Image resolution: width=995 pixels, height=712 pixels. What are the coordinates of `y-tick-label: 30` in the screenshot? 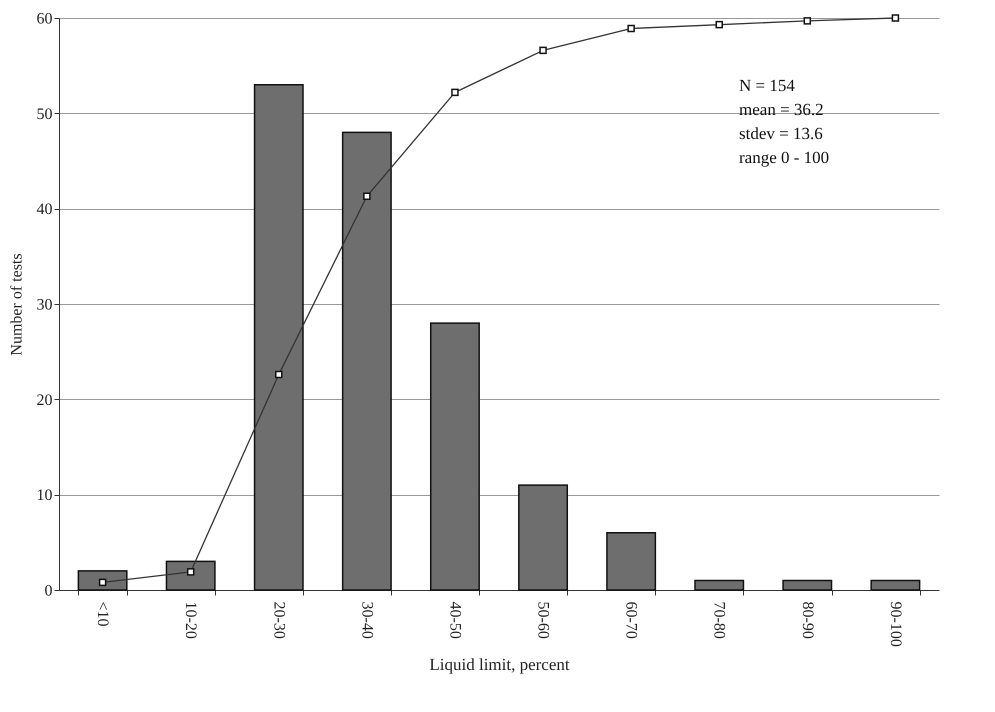 It's located at (44, 305).